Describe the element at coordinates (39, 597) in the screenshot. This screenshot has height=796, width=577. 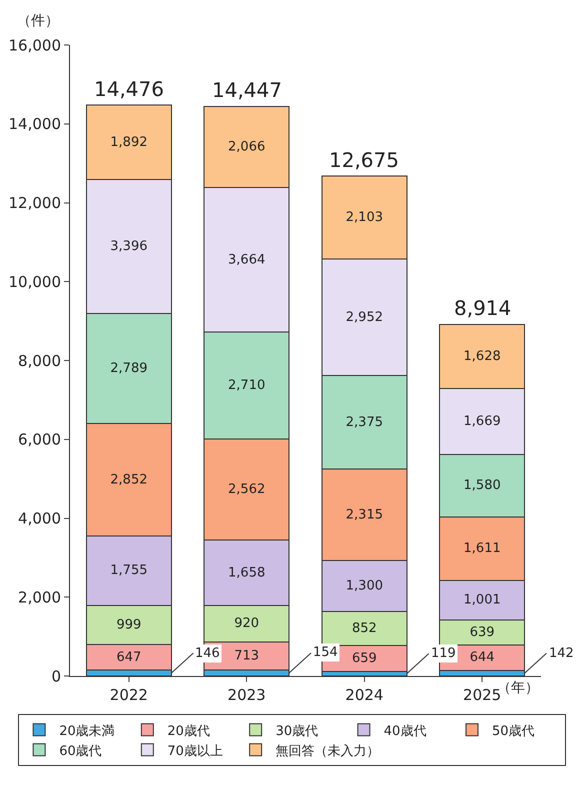
I see `y-tick-label: 2,000` at that location.